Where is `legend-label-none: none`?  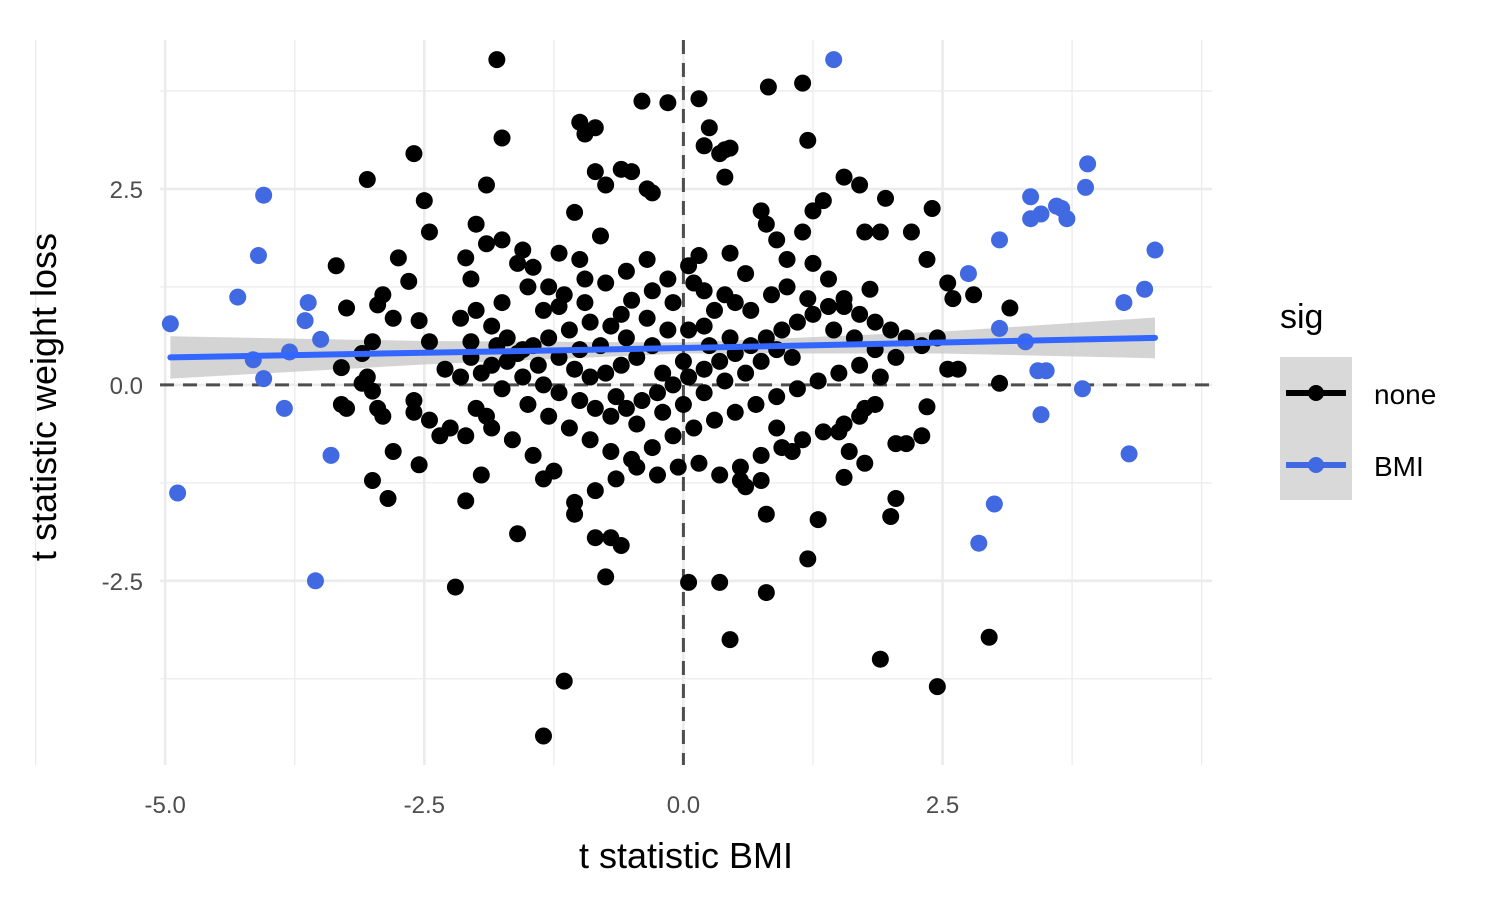 legend-label-none: none is located at coordinates (1405, 394).